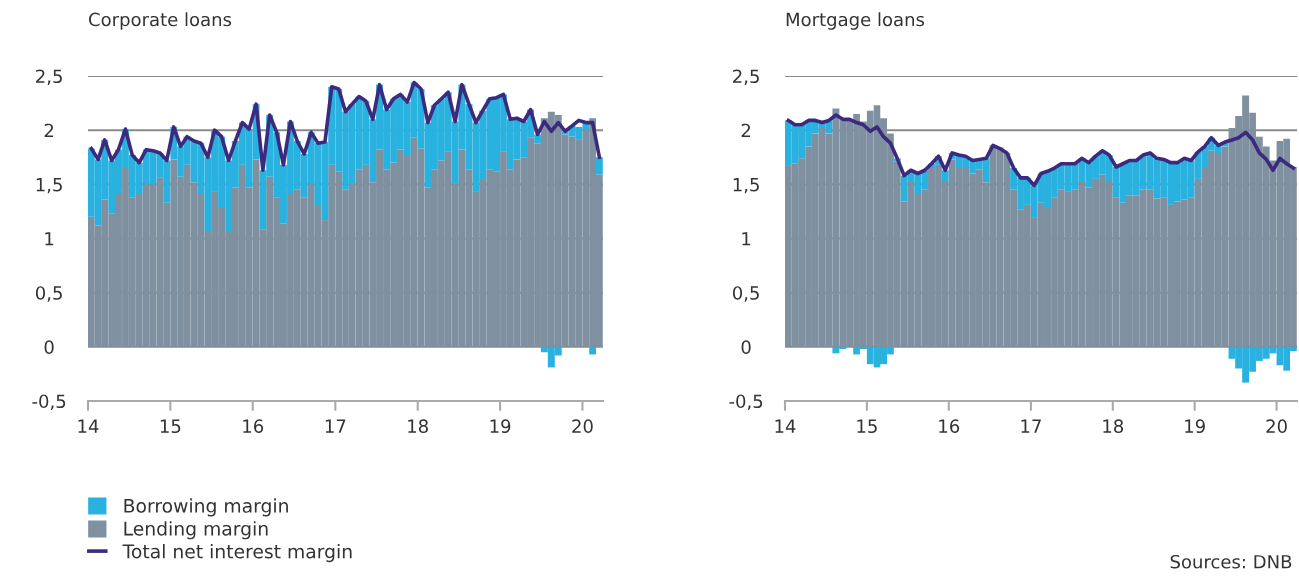  Describe the element at coordinates (196, 530) in the screenshot. I see `legend-label: Lending margin` at that location.